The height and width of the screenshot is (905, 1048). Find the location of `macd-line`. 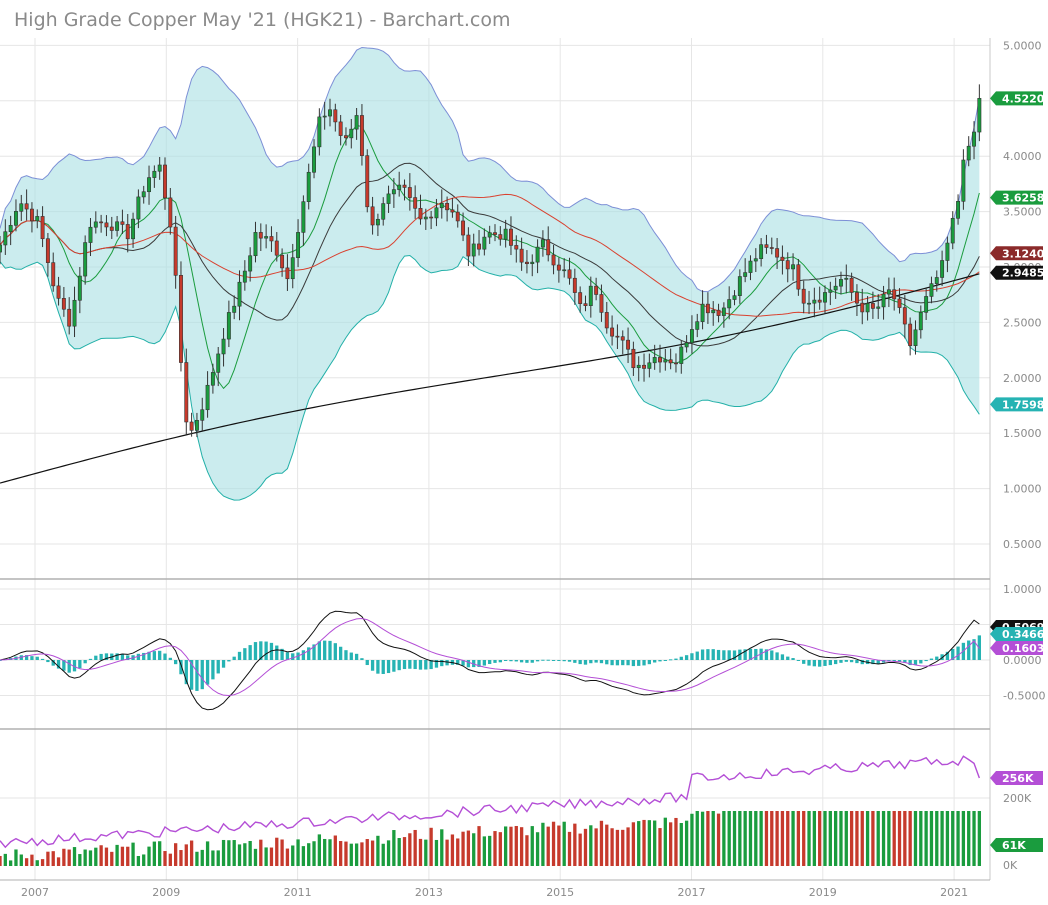

macd-line is located at coordinates (490, 660).